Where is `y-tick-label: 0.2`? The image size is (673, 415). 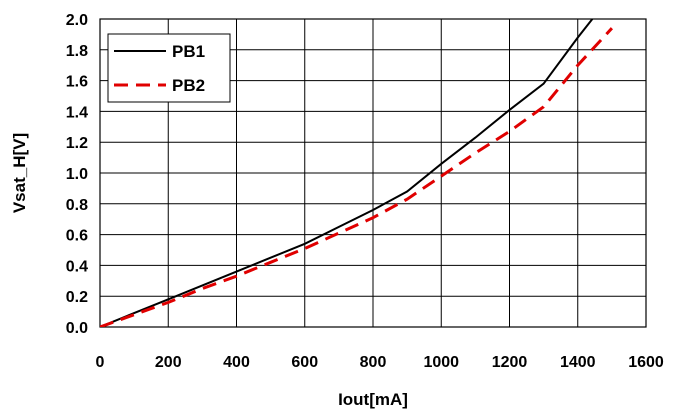 y-tick-label: 0.2 is located at coordinates (77, 297).